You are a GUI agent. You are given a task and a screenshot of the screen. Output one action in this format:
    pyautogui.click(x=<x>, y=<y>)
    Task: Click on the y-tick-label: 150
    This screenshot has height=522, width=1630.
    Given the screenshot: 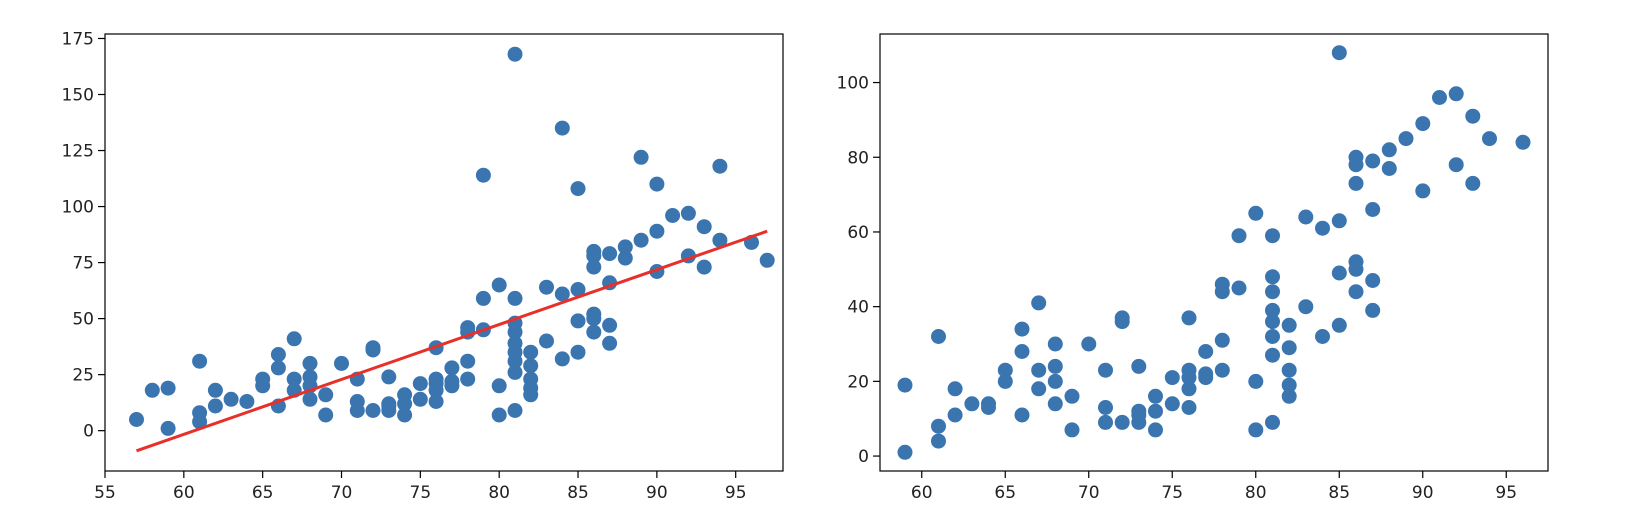 What is the action you would take?
    pyautogui.click(x=78, y=96)
    